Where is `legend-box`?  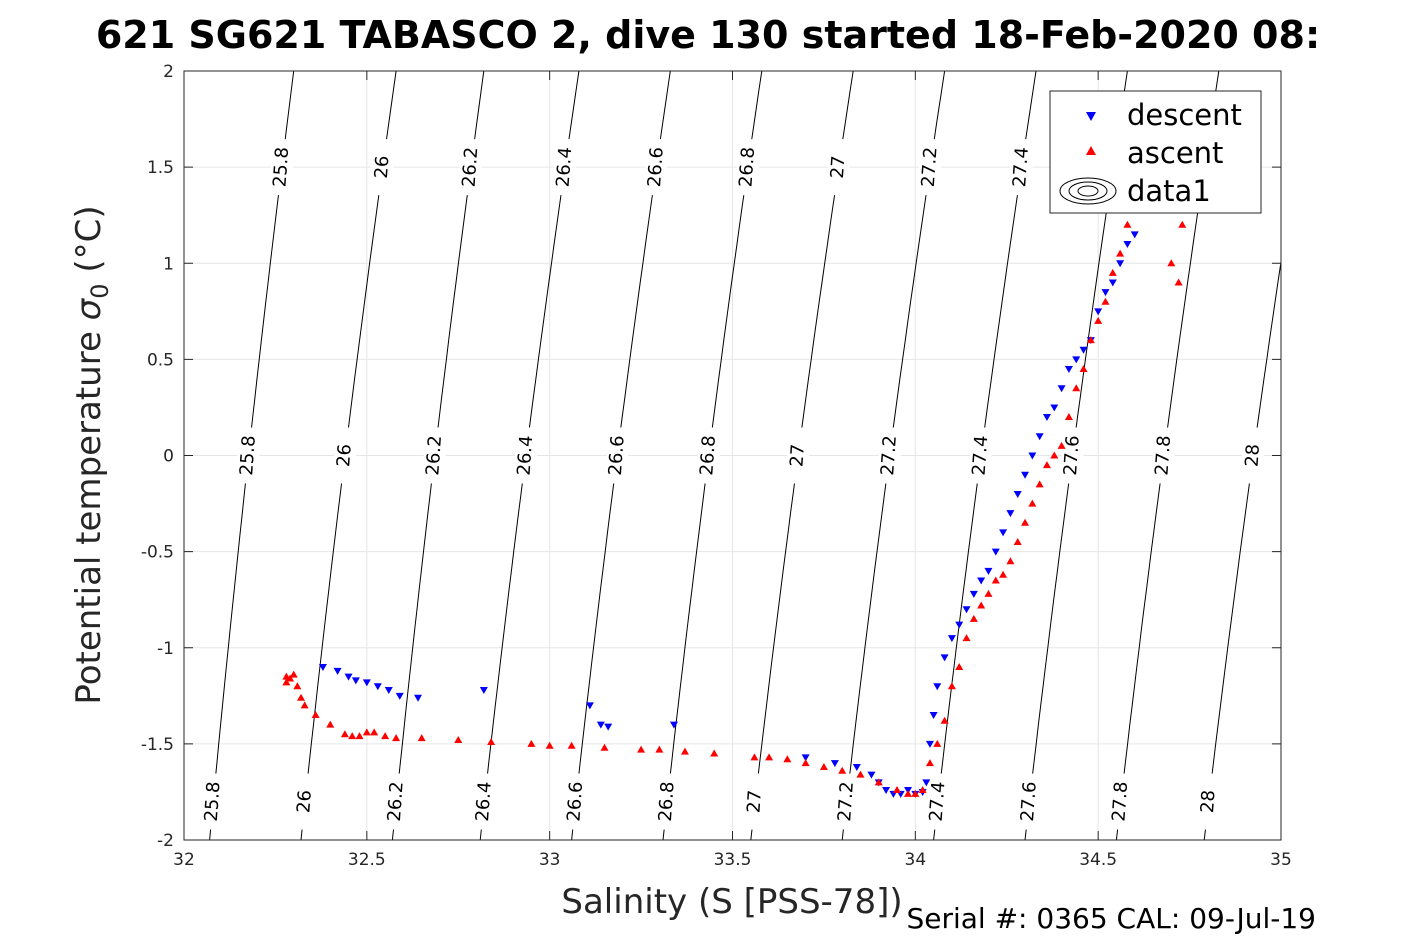
legend-box is located at coordinates (1155, 152).